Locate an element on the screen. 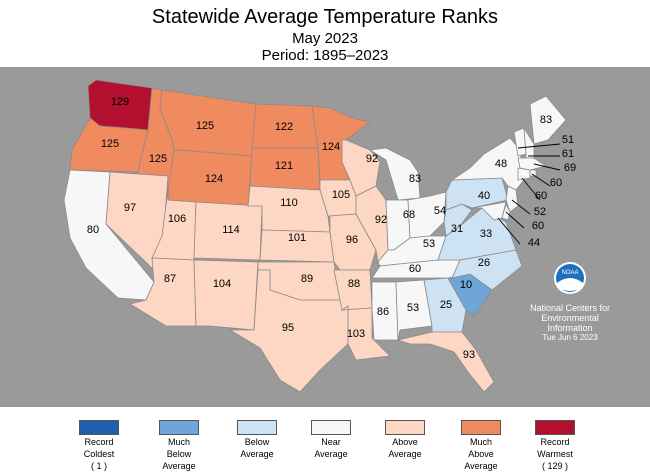 The image size is (650, 475). credit-org-line1: National Centers for is located at coordinates (570, 308).